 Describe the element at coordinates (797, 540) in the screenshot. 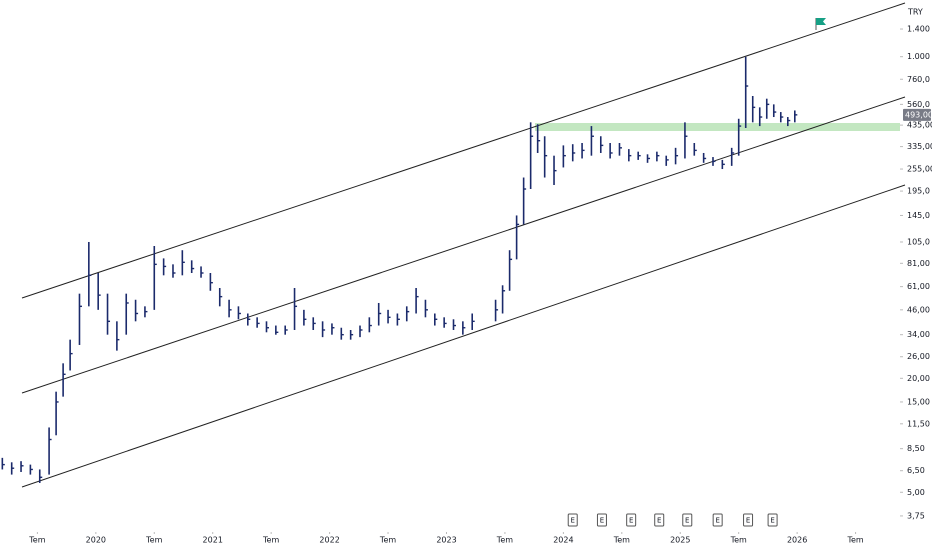

I see `x-tick-label: 2026` at that location.